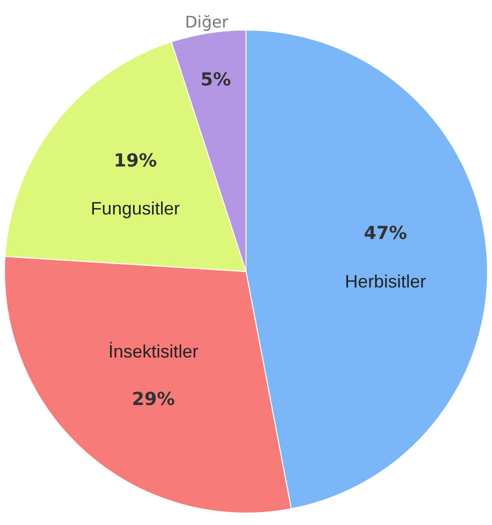  Describe the element at coordinates (135, 208) in the screenshot. I see `slice-label: Fungusitler` at that location.